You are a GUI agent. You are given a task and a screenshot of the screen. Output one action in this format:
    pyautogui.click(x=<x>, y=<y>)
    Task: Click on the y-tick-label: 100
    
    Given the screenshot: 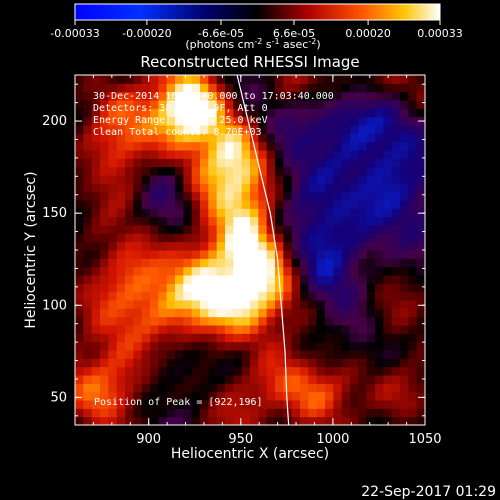 What is the action you would take?
    pyautogui.click(x=54, y=305)
    